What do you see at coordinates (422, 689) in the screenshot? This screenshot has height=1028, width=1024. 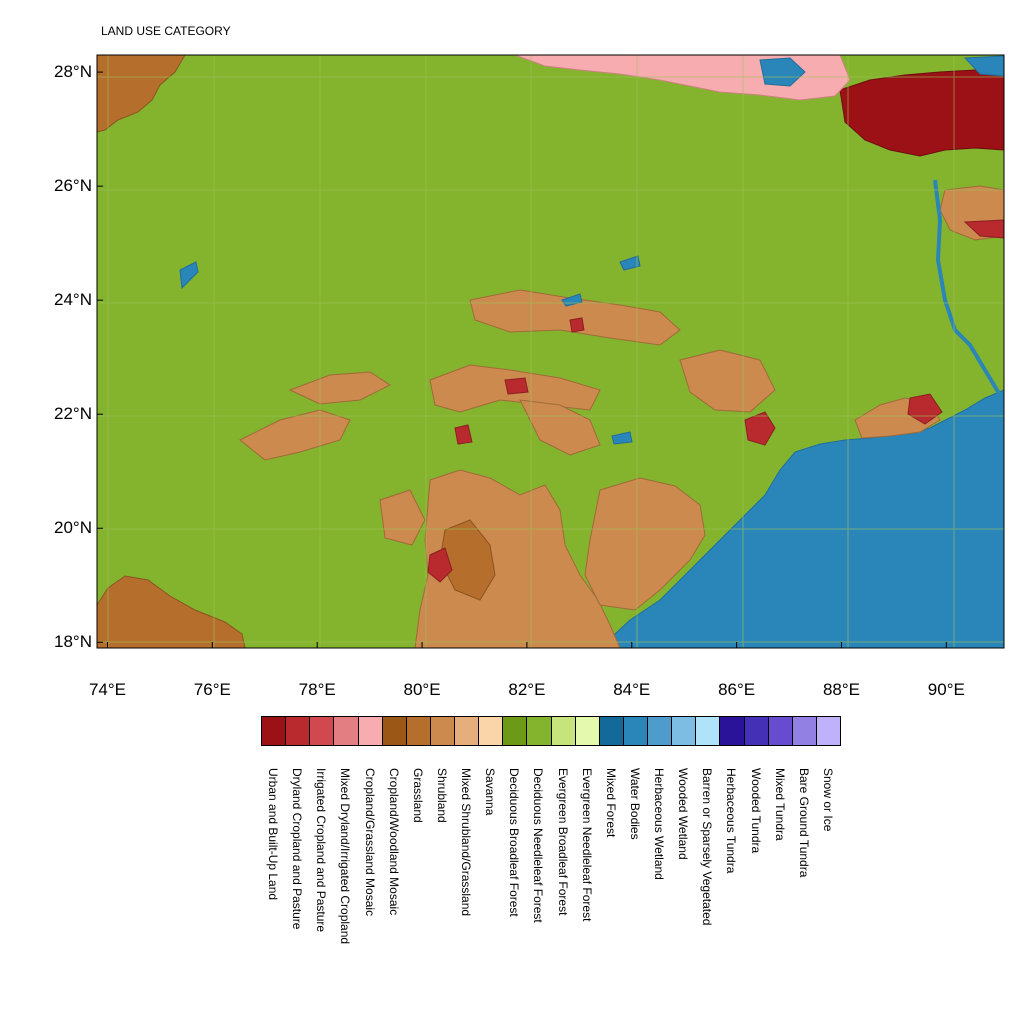 I see `lon-tick-label: 80°E` at bounding box center [422, 689].